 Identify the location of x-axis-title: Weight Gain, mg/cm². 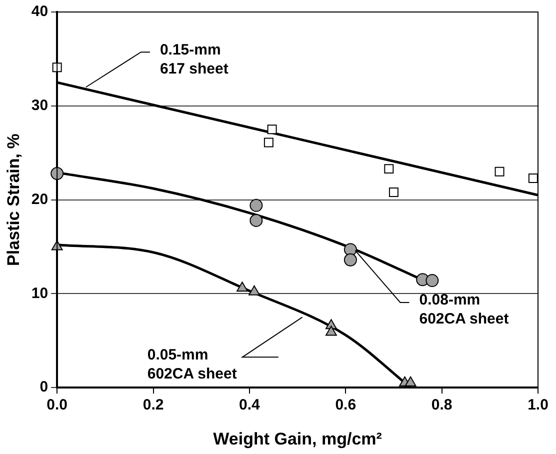
(297, 438).